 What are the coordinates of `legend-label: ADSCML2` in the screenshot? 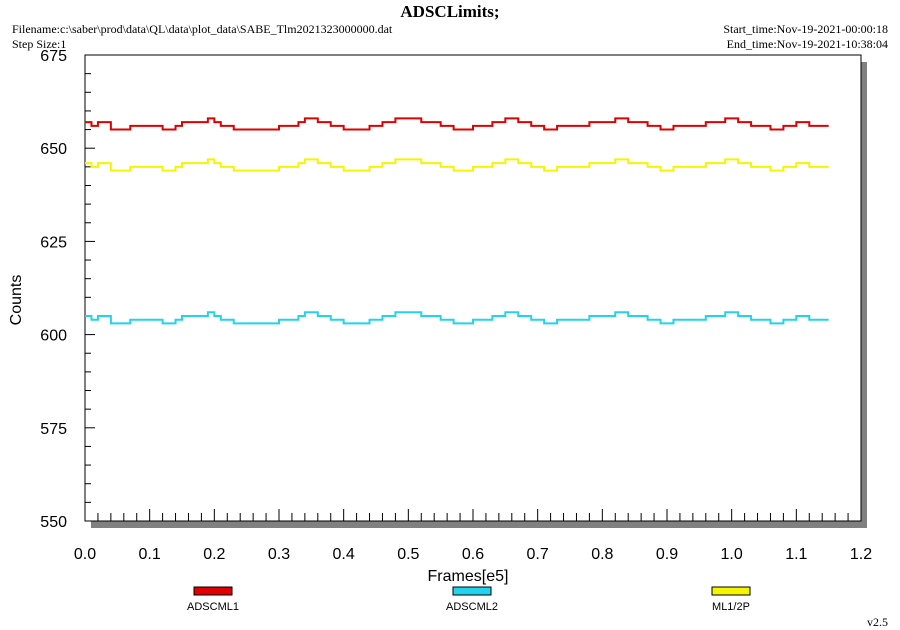 It's located at (472, 607).